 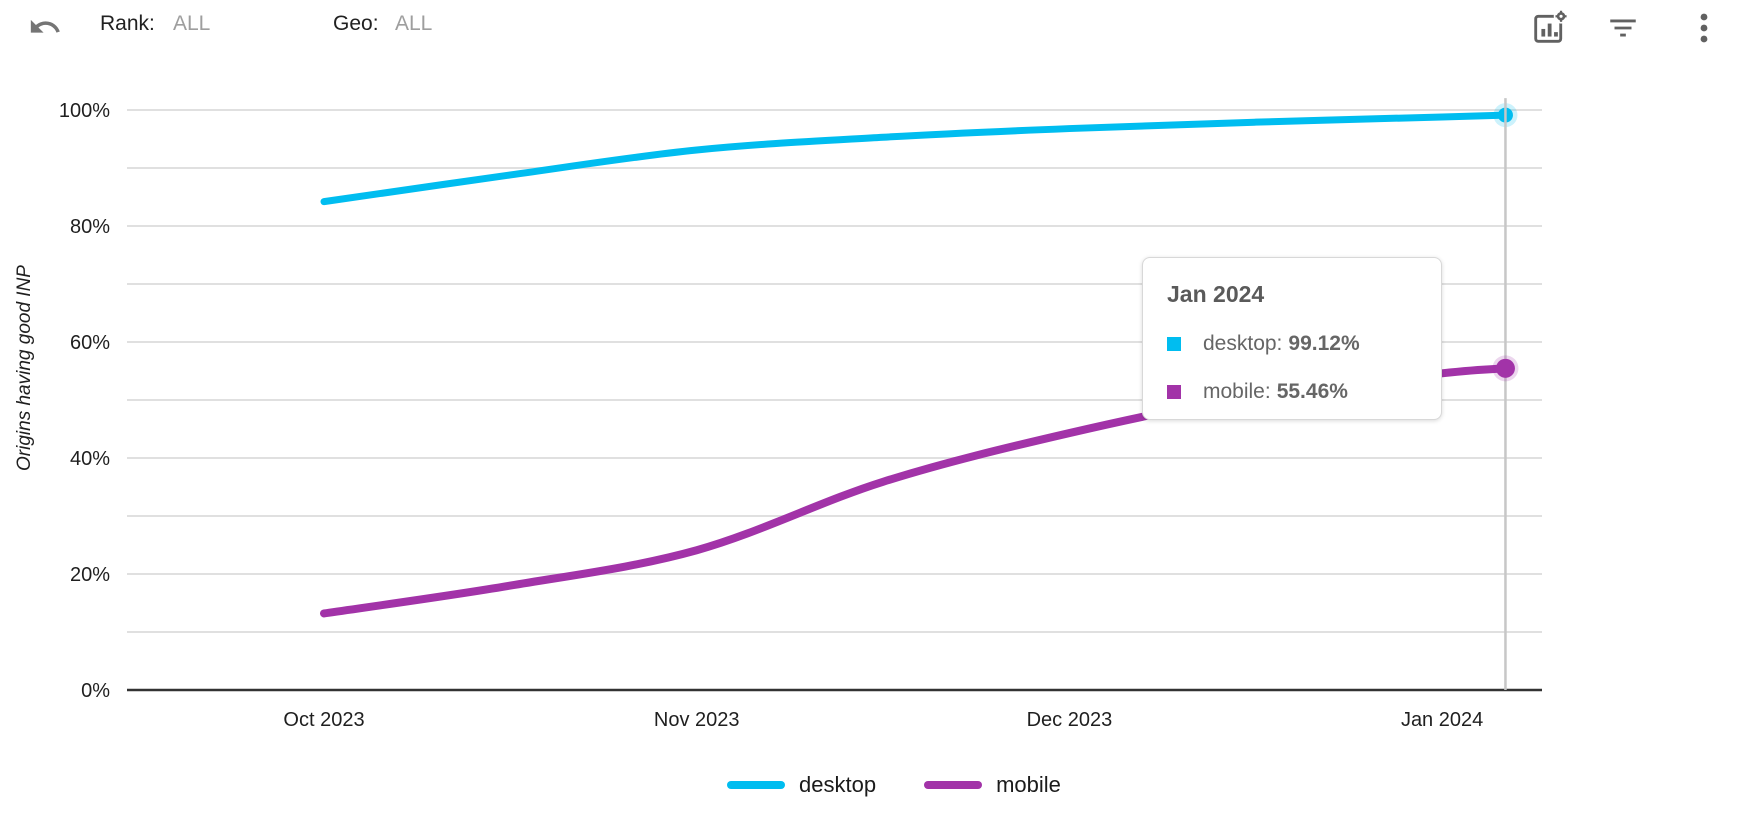 I want to click on desktop-legend-label: desktop, so click(x=838, y=784).